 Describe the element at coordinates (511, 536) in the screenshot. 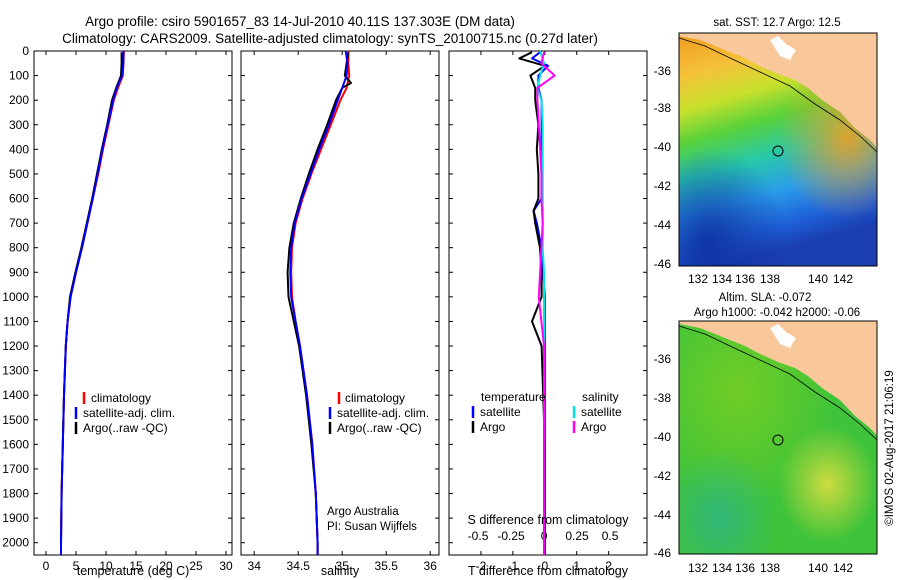

I see `x2-tick-label: -0.25` at that location.